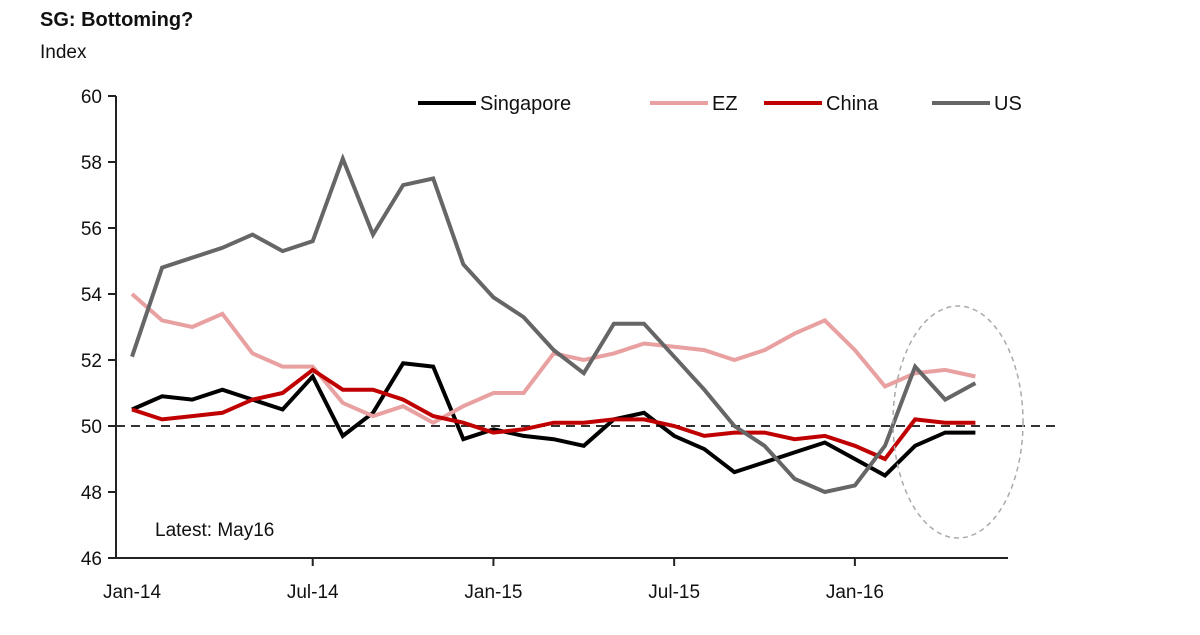  Describe the element at coordinates (553, 358) in the screenshot. I see `series-line-ez` at that location.